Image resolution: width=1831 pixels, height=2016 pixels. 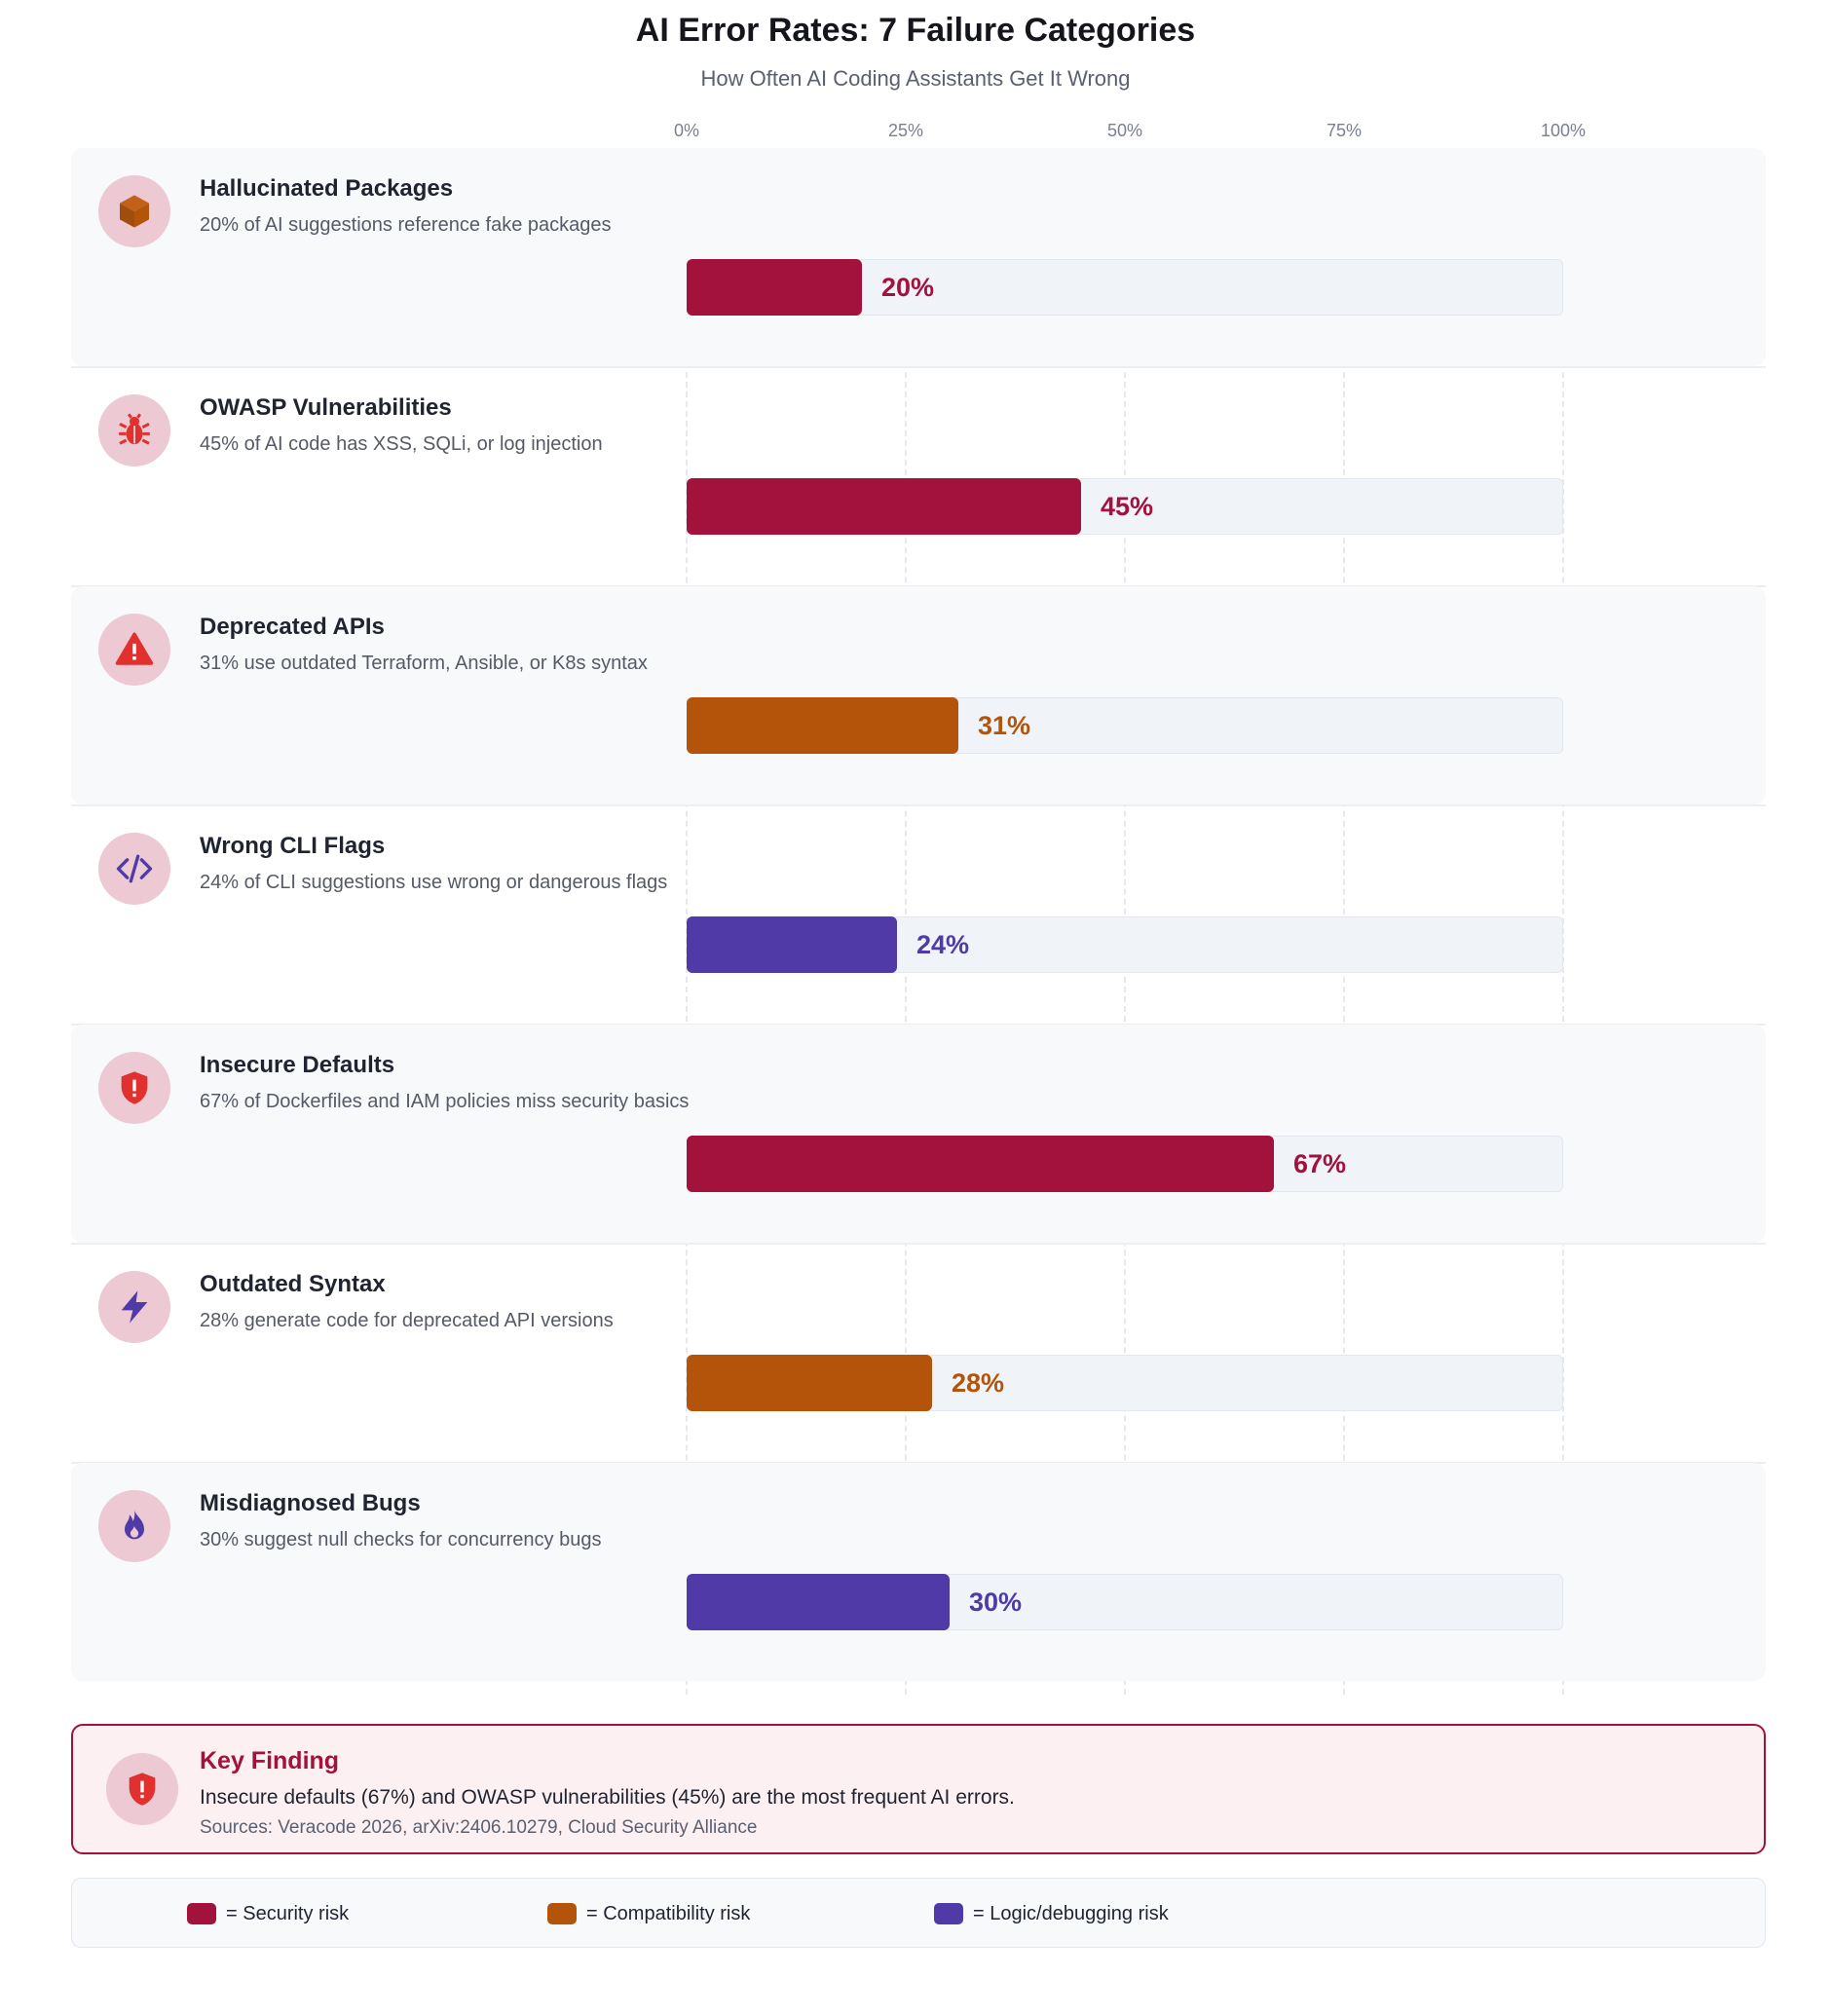 What do you see at coordinates (1563, 130) in the screenshot?
I see `x-tick-label: 100%` at bounding box center [1563, 130].